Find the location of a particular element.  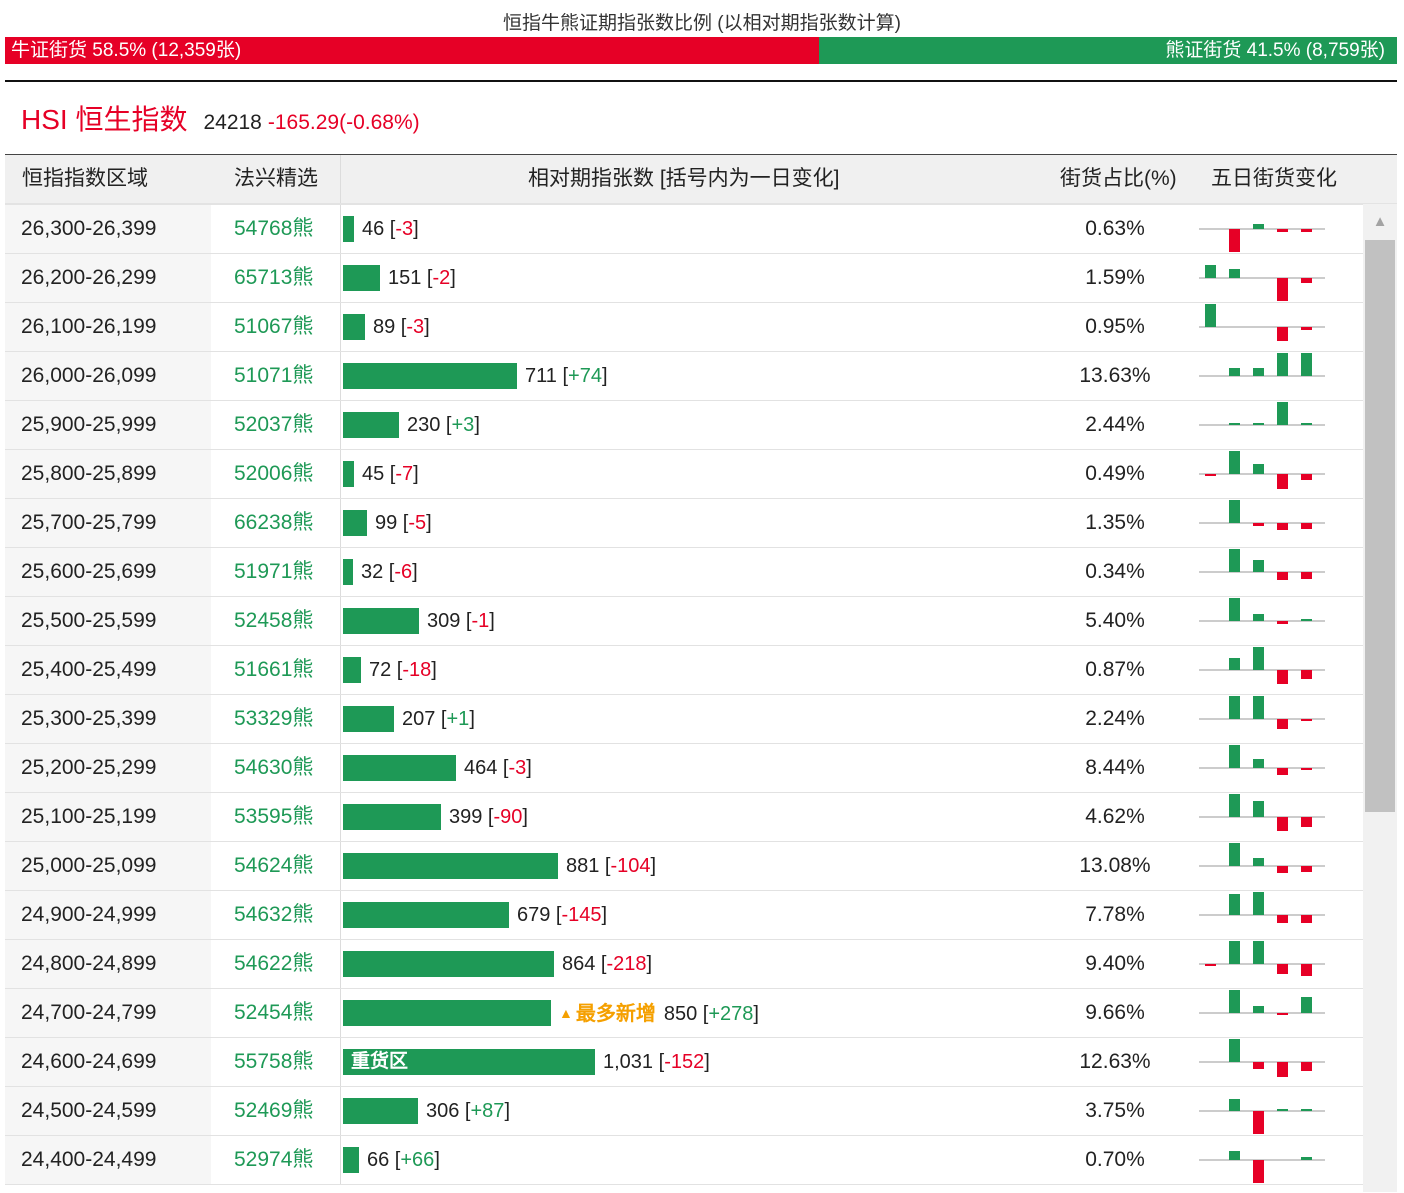

warrant-code-link: 52006熊 is located at coordinates (274, 473).